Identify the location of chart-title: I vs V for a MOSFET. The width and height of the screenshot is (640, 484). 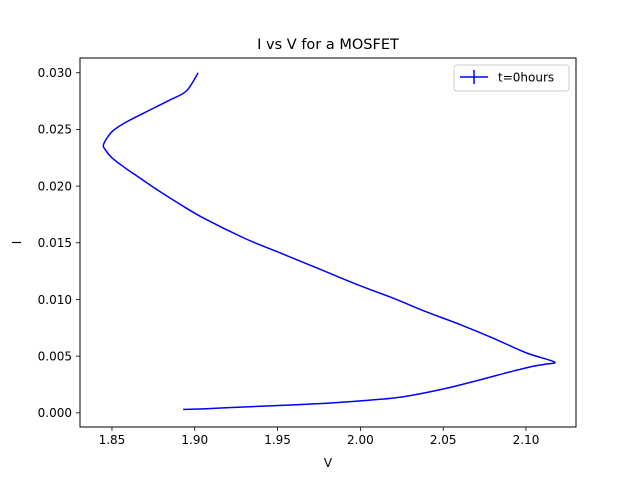
(328, 45).